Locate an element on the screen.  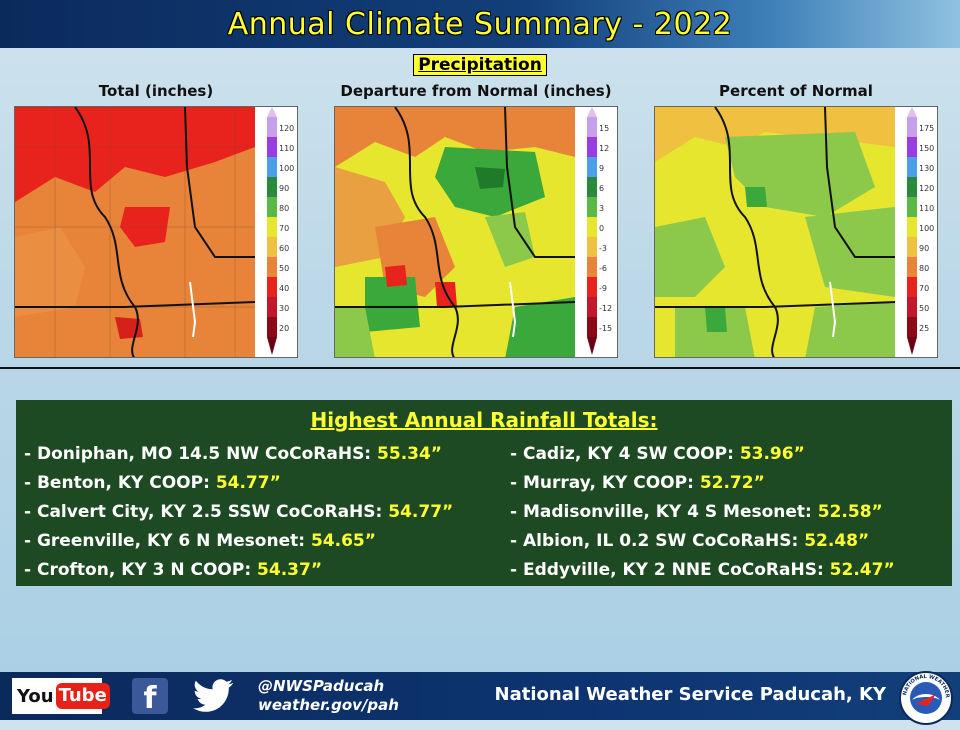
scale-tick-label: 15 is located at coordinates (604, 128).